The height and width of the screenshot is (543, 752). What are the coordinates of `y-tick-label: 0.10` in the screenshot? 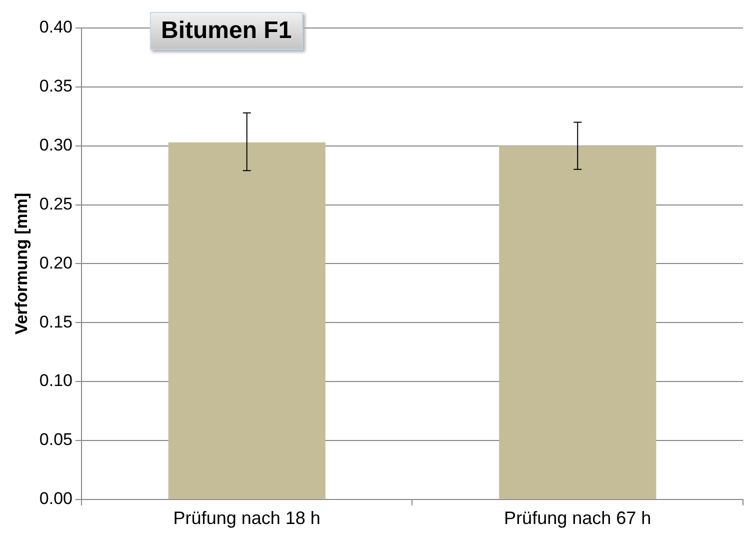 It's located at (55, 380).